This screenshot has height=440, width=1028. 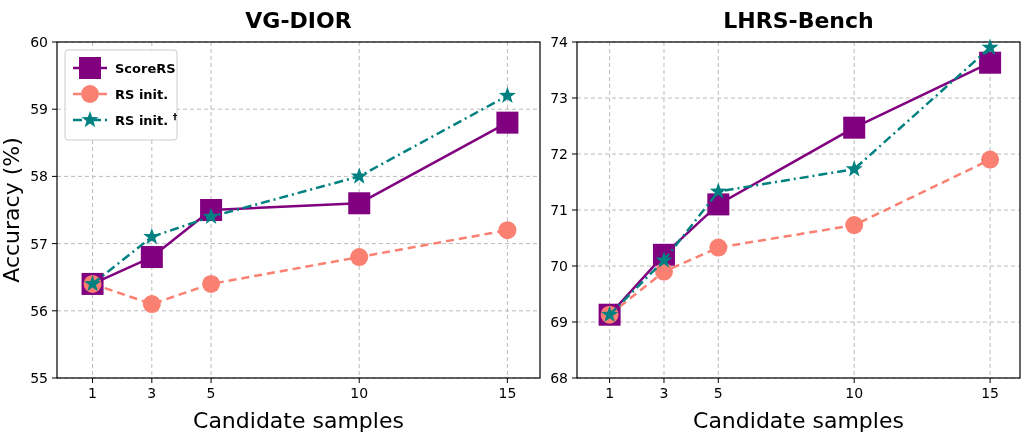 I want to click on y-tick-label: 58, so click(x=39, y=176).